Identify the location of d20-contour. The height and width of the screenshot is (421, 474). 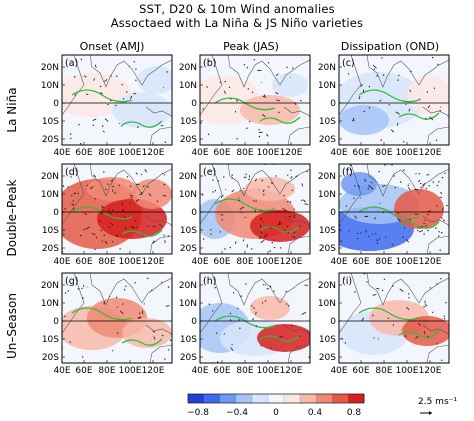
(117, 326).